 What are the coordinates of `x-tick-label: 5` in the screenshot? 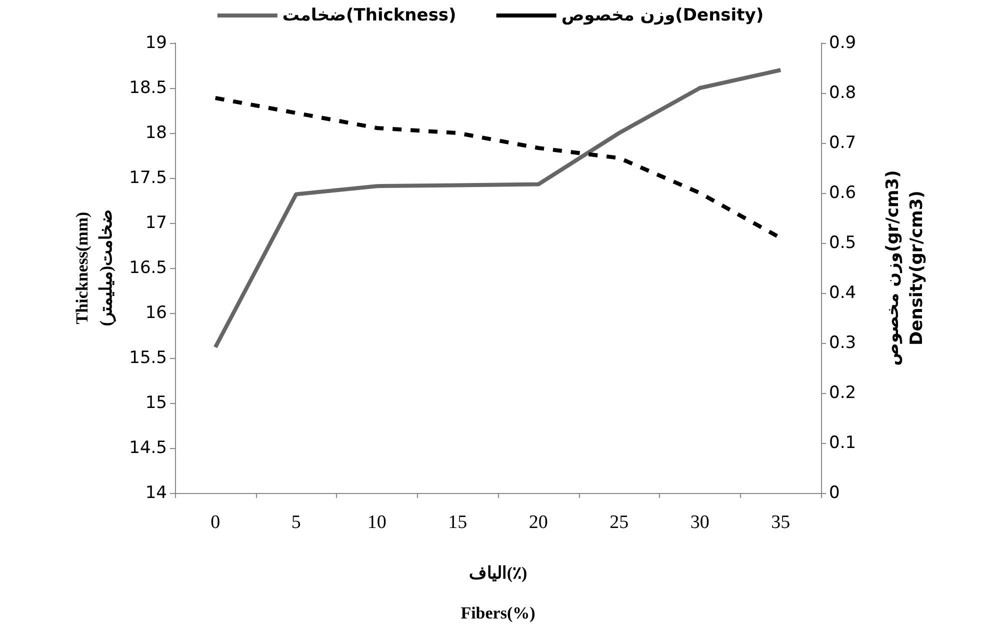 It's located at (296, 522).